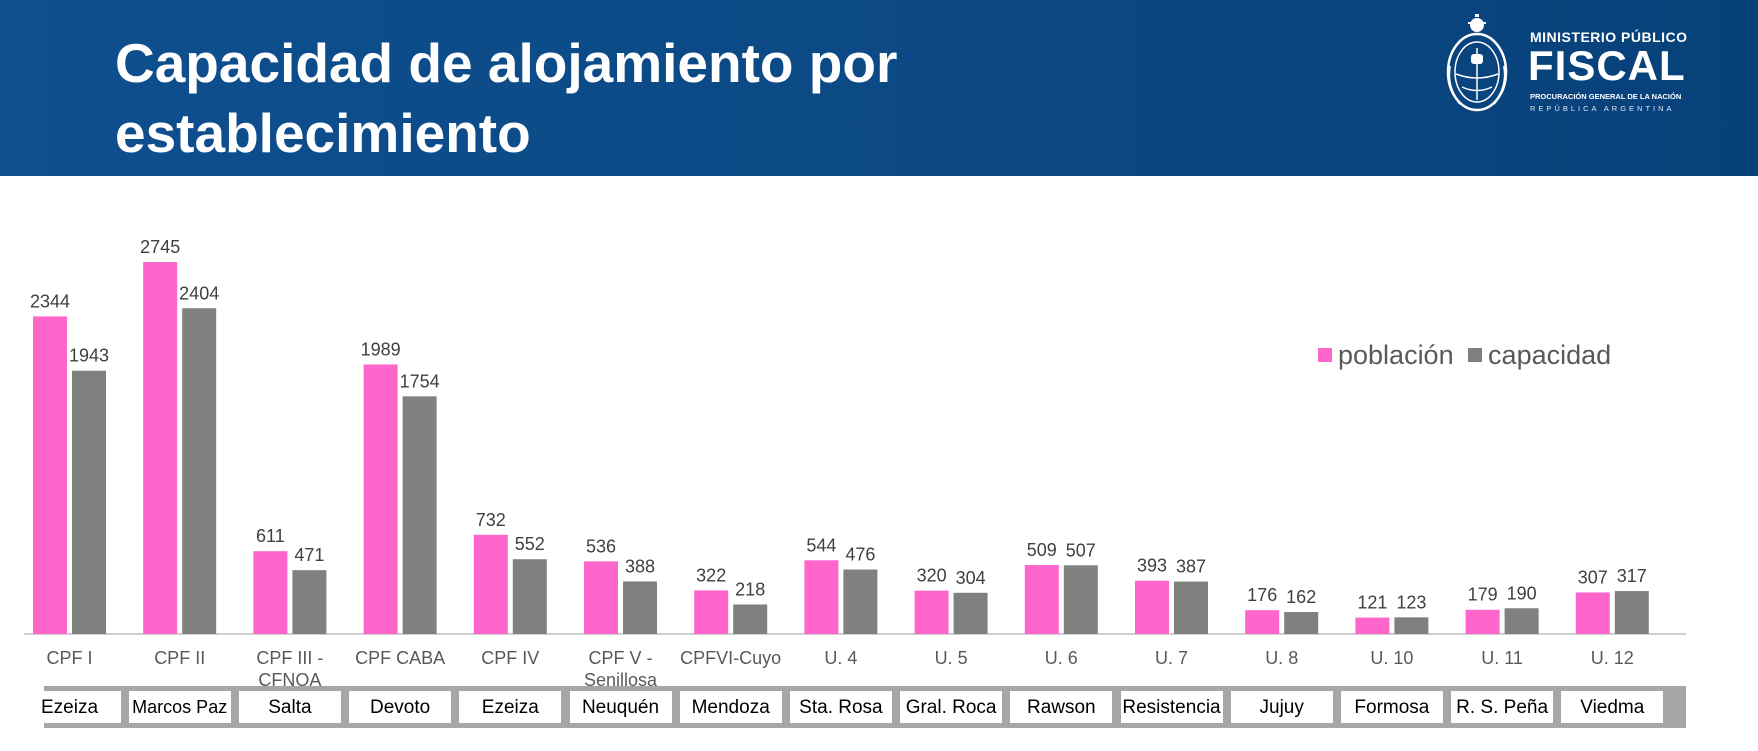 This screenshot has width=1758, height=751. I want to click on location-cell-14: Viedma, so click(1612, 707).